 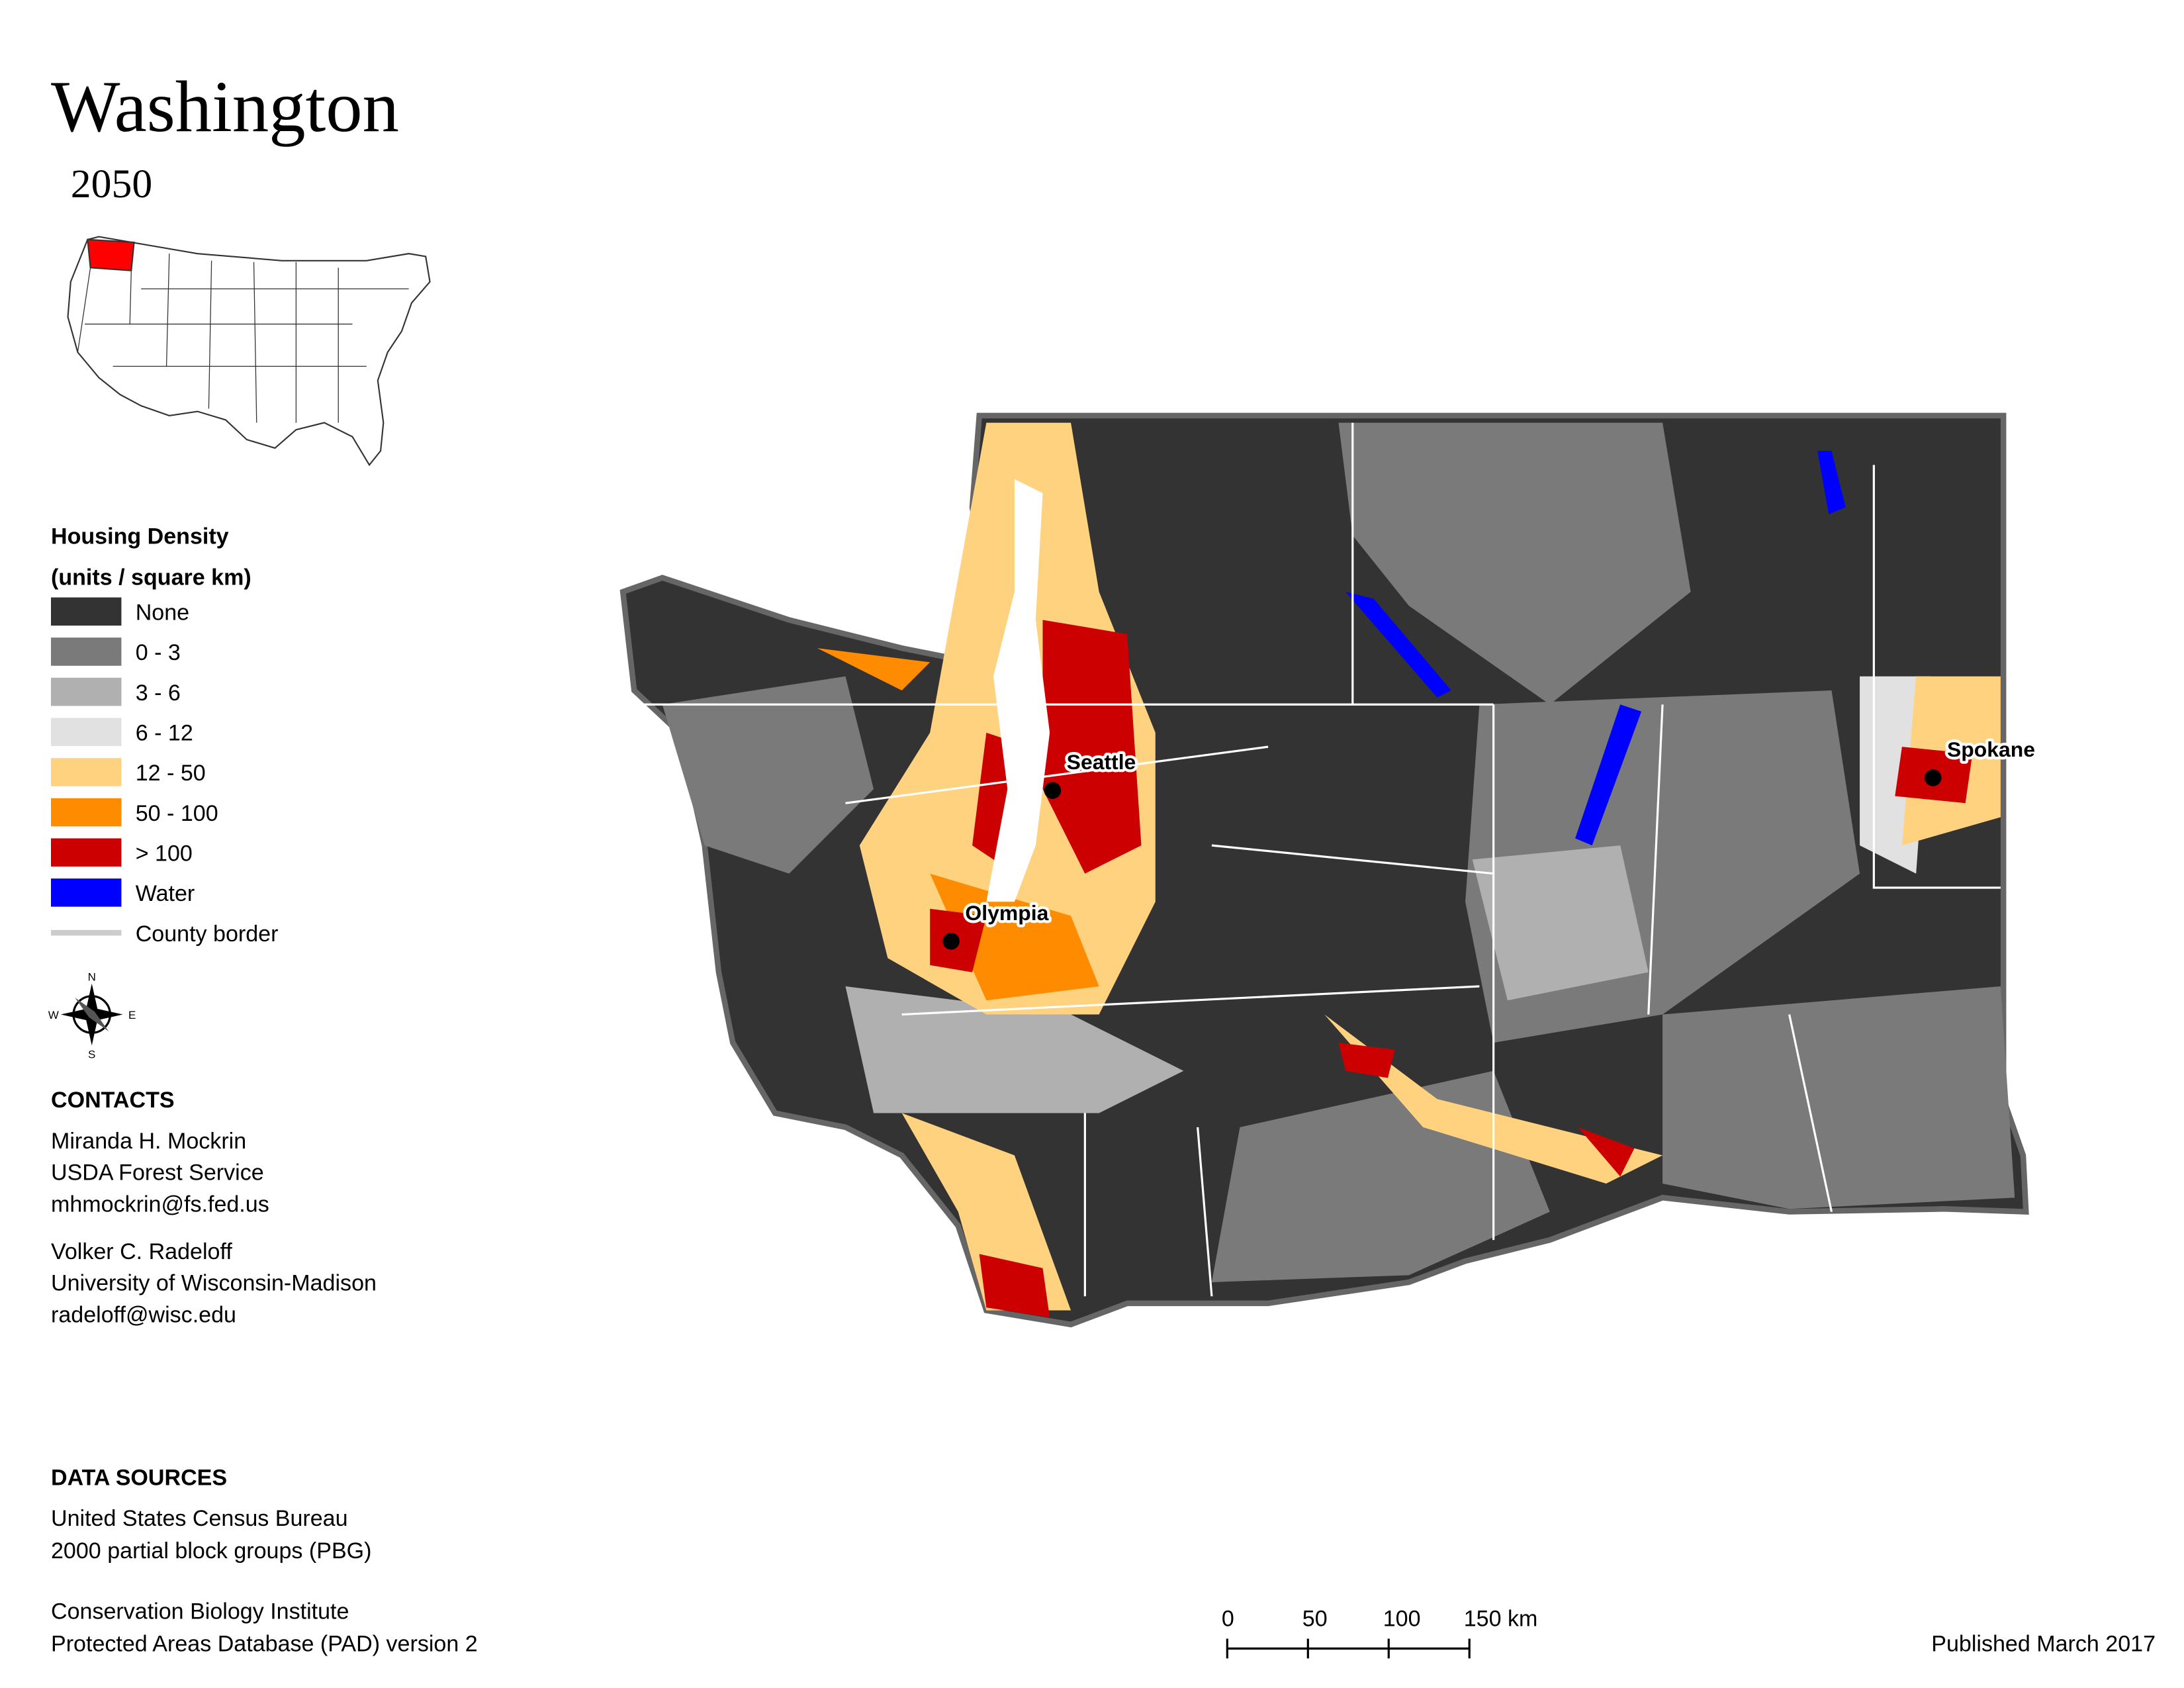 I want to click on contacts-title: CONTACTS, so click(x=113, y=1100).